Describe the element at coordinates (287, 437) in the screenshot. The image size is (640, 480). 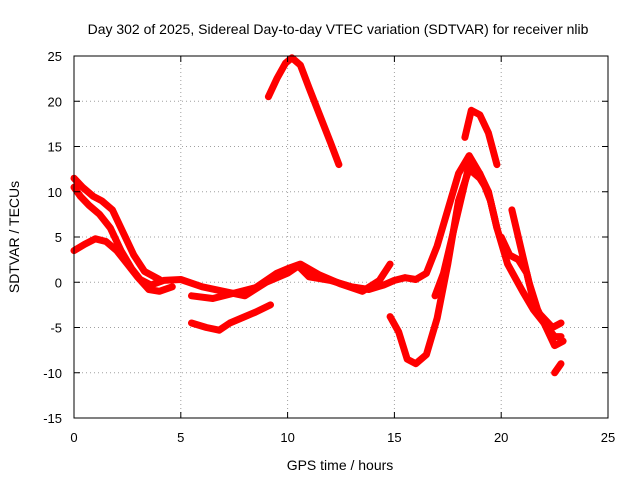
I see `x-tick-label: 10` at that location.